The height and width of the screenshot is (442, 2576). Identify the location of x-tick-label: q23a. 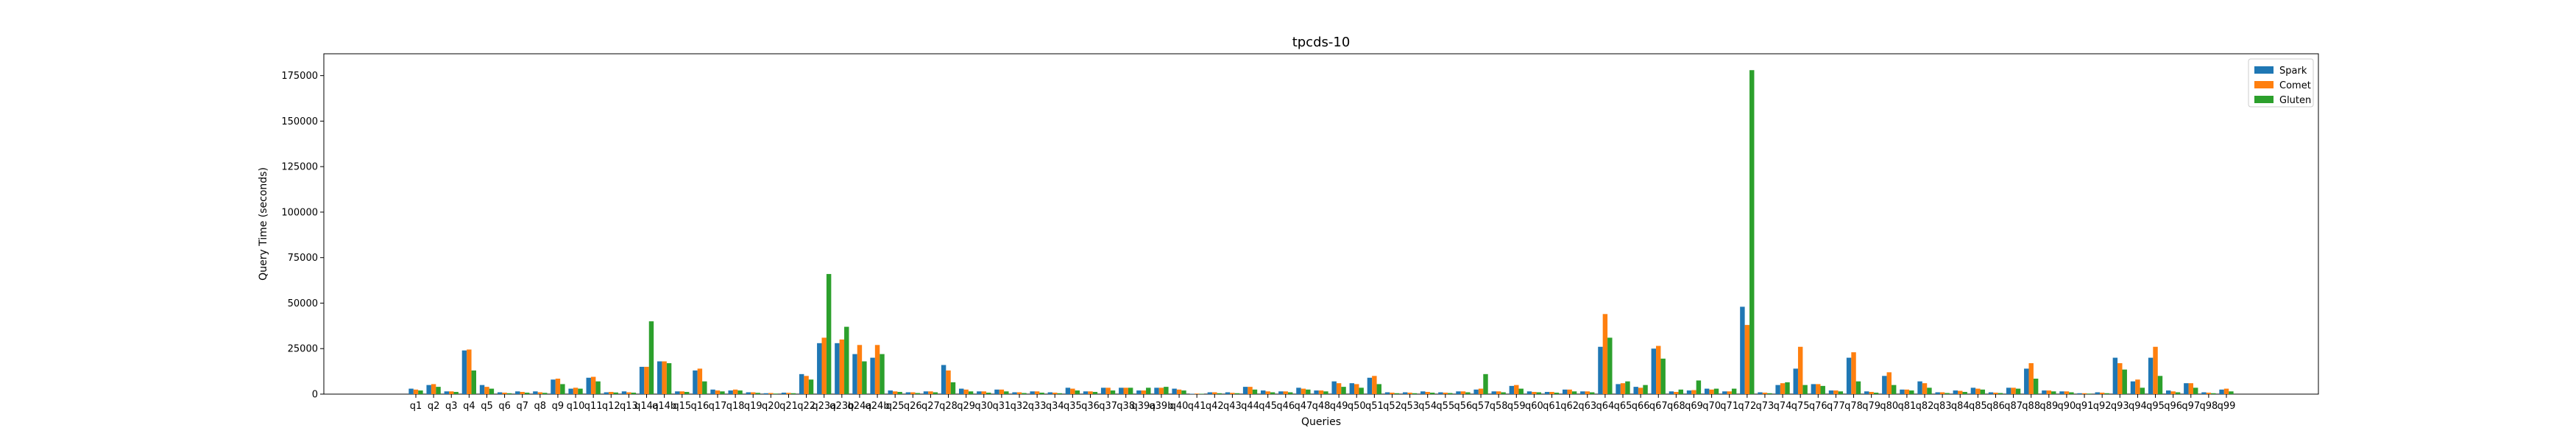
(824, 407).